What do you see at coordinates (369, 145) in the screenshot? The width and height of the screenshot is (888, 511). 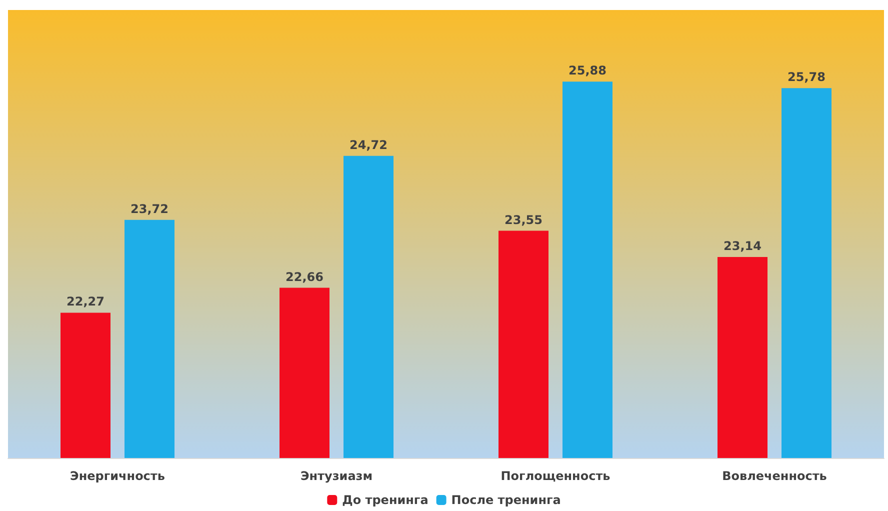 I see `data-label: 24,72` at bounding box center [369, 145].